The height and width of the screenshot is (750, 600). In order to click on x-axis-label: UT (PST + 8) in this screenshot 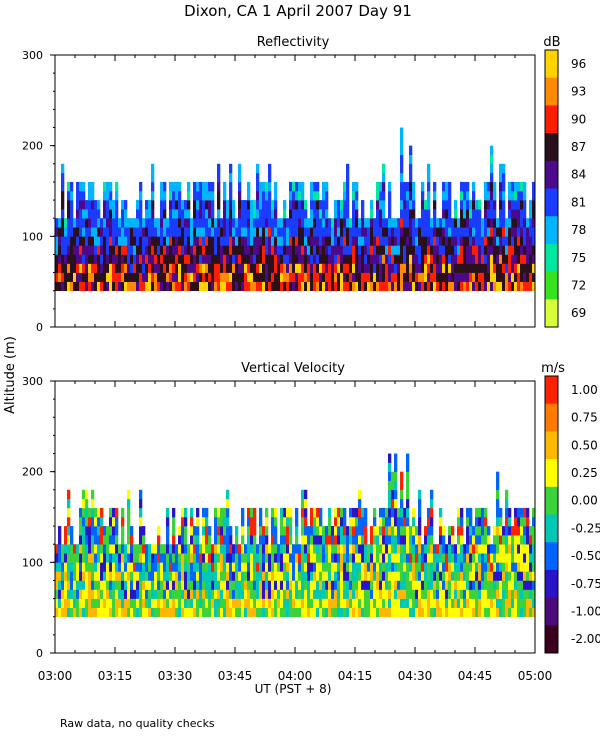, I will do `click(293, 689)`.